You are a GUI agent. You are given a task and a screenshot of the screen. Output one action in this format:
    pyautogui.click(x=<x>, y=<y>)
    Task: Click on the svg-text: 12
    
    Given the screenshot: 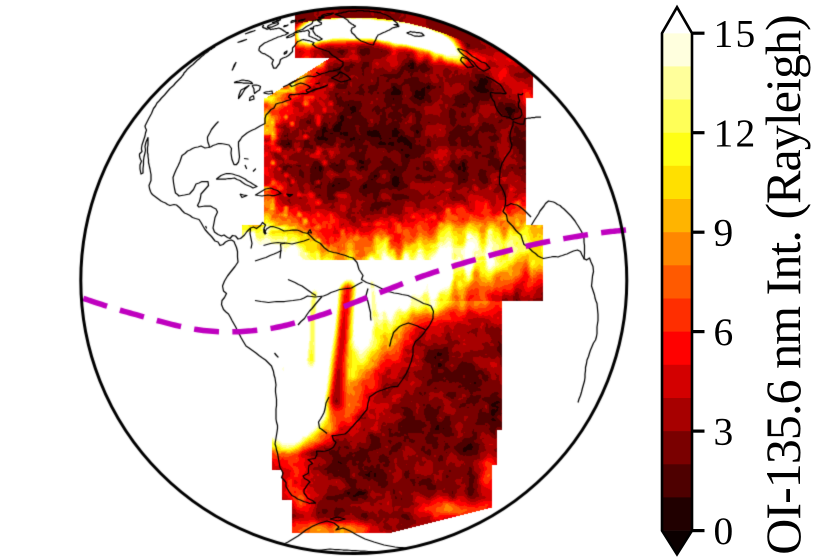 What is the action you would take?
    pyautogui.click(x=736, y=133)
    